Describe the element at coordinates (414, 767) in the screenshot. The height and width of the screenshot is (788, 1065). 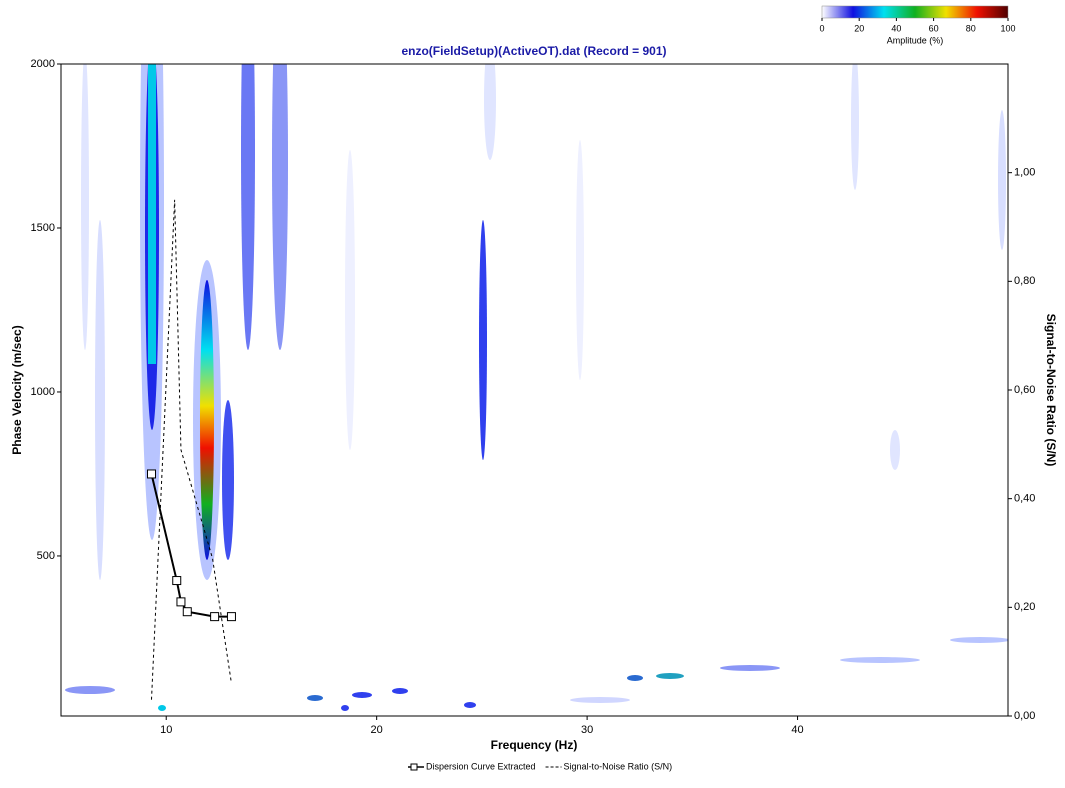
I see `legend-marker` at that location.